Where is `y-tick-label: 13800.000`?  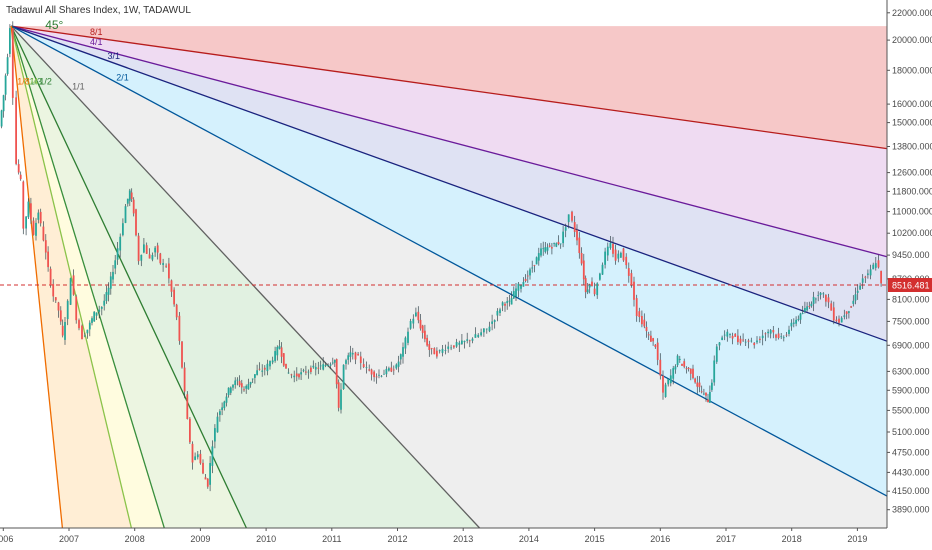
y-tick-label: 13800.000 is located at coordinates (912, 147).